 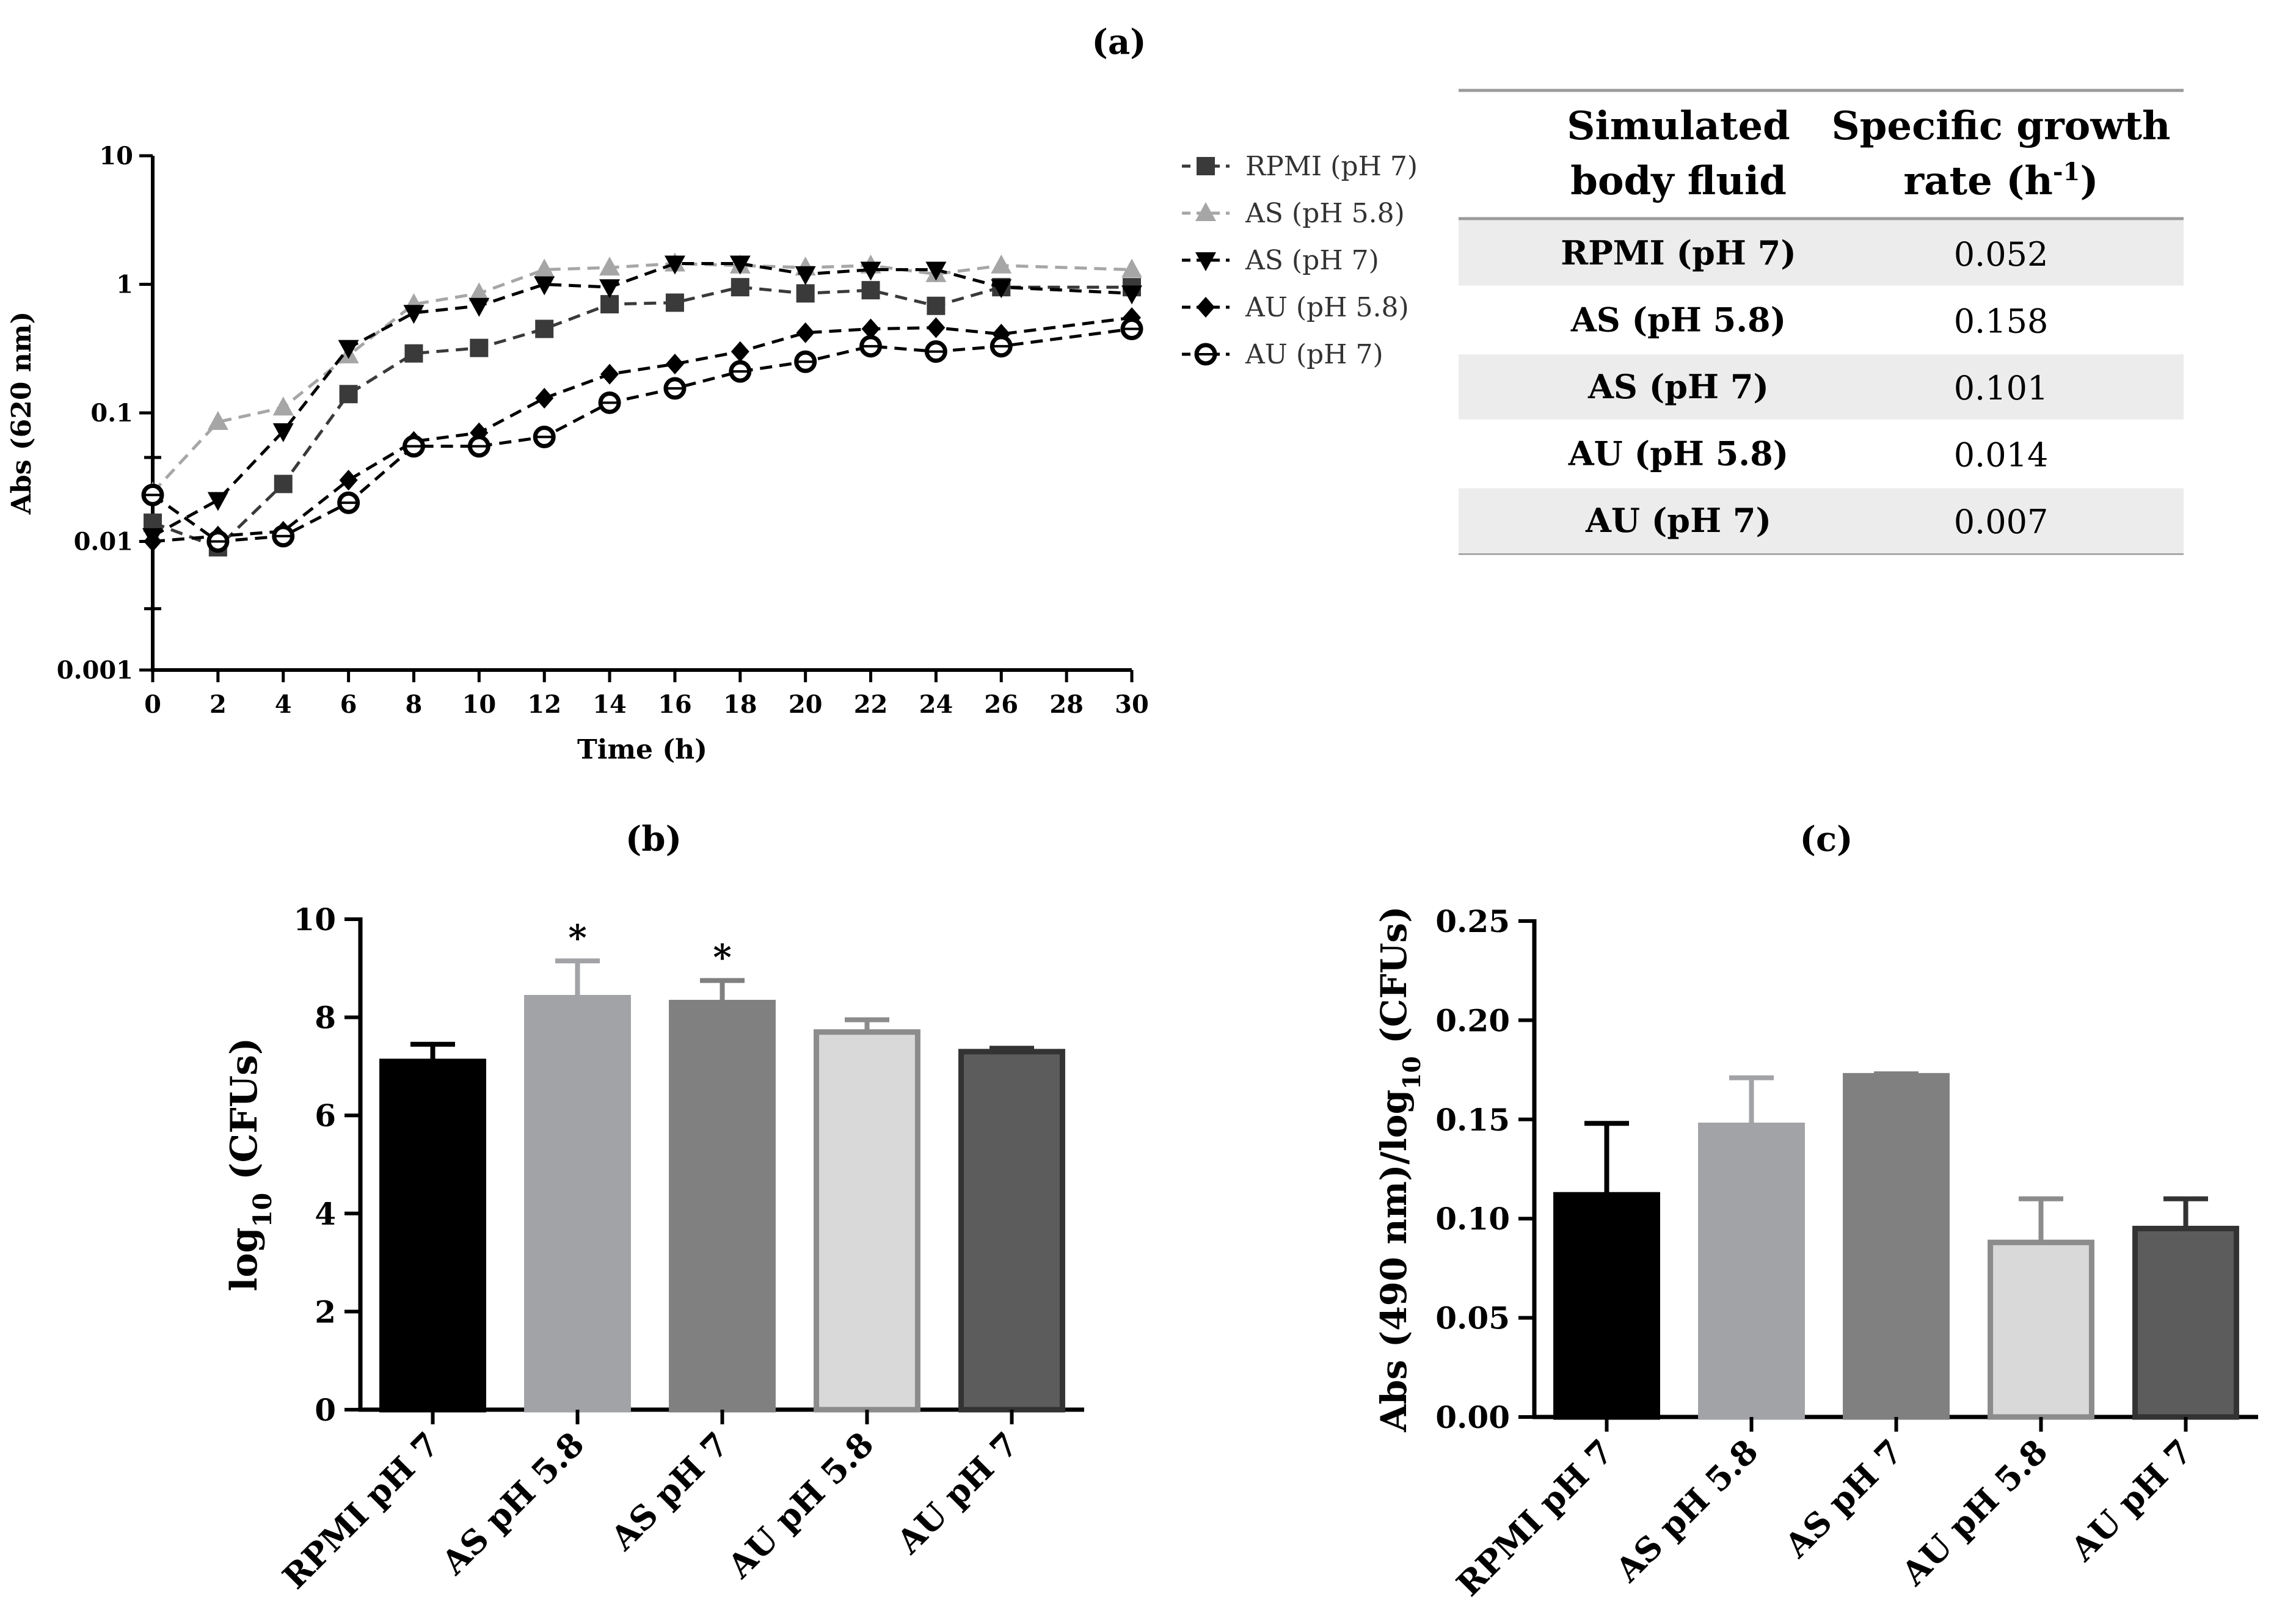 What do you see at coordinates (1809, 320) in the screenshot?
I see `table-row: AS (pH 5.8) 0.158` at bounding box center [1809, 320].